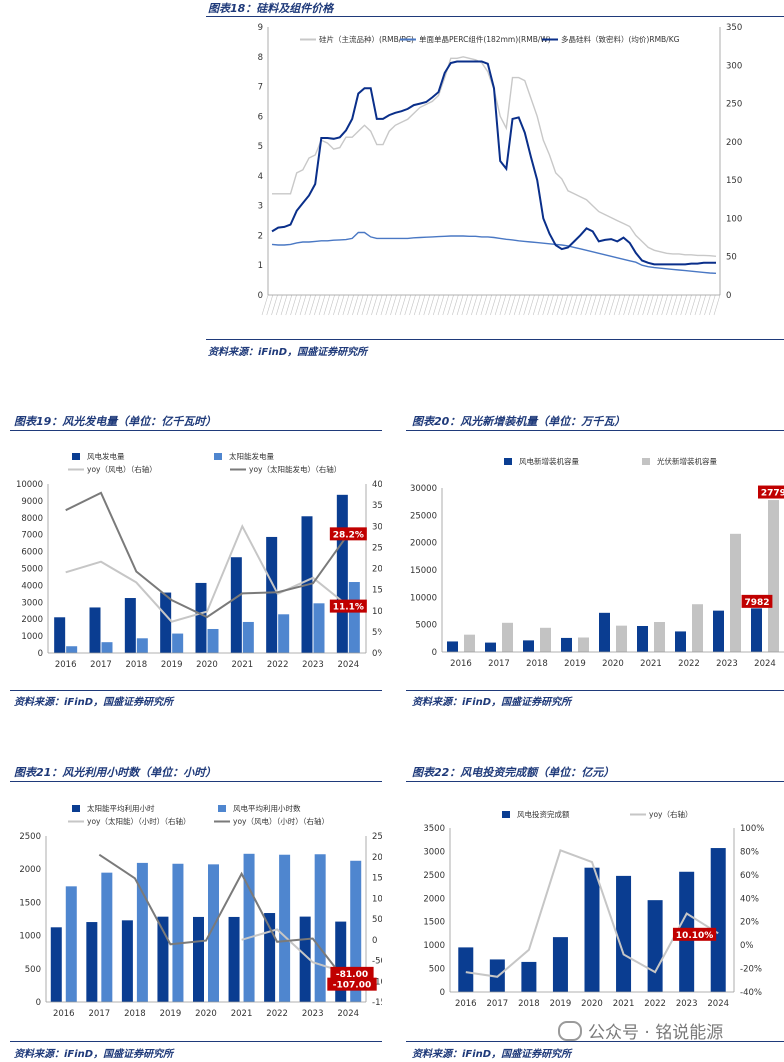  What do you see at coordinates (747, 946) in the screenshot?
I see `c22-y2tick: 0%` at bounding box center [747, 946].